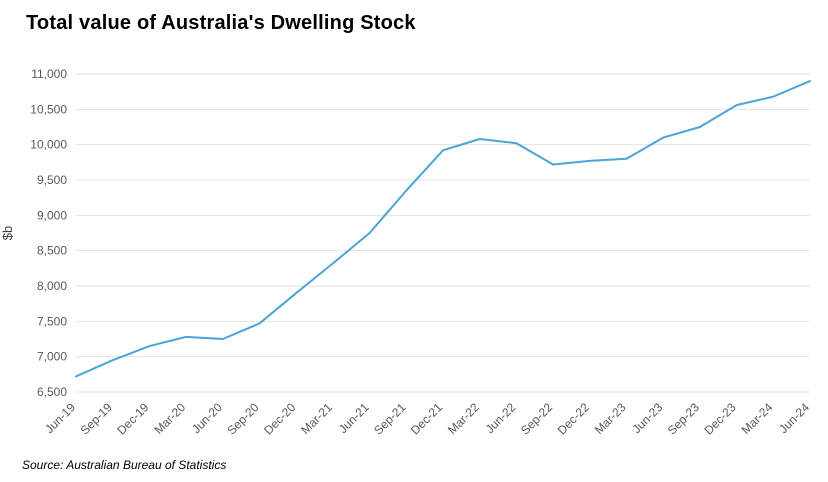 The height and width of the screenshot is (482, 828). What do you see at coordinates (169, 418) in the screenshot?
I see `x-tick-label: Mar-20` at bounding box center [169, 418].